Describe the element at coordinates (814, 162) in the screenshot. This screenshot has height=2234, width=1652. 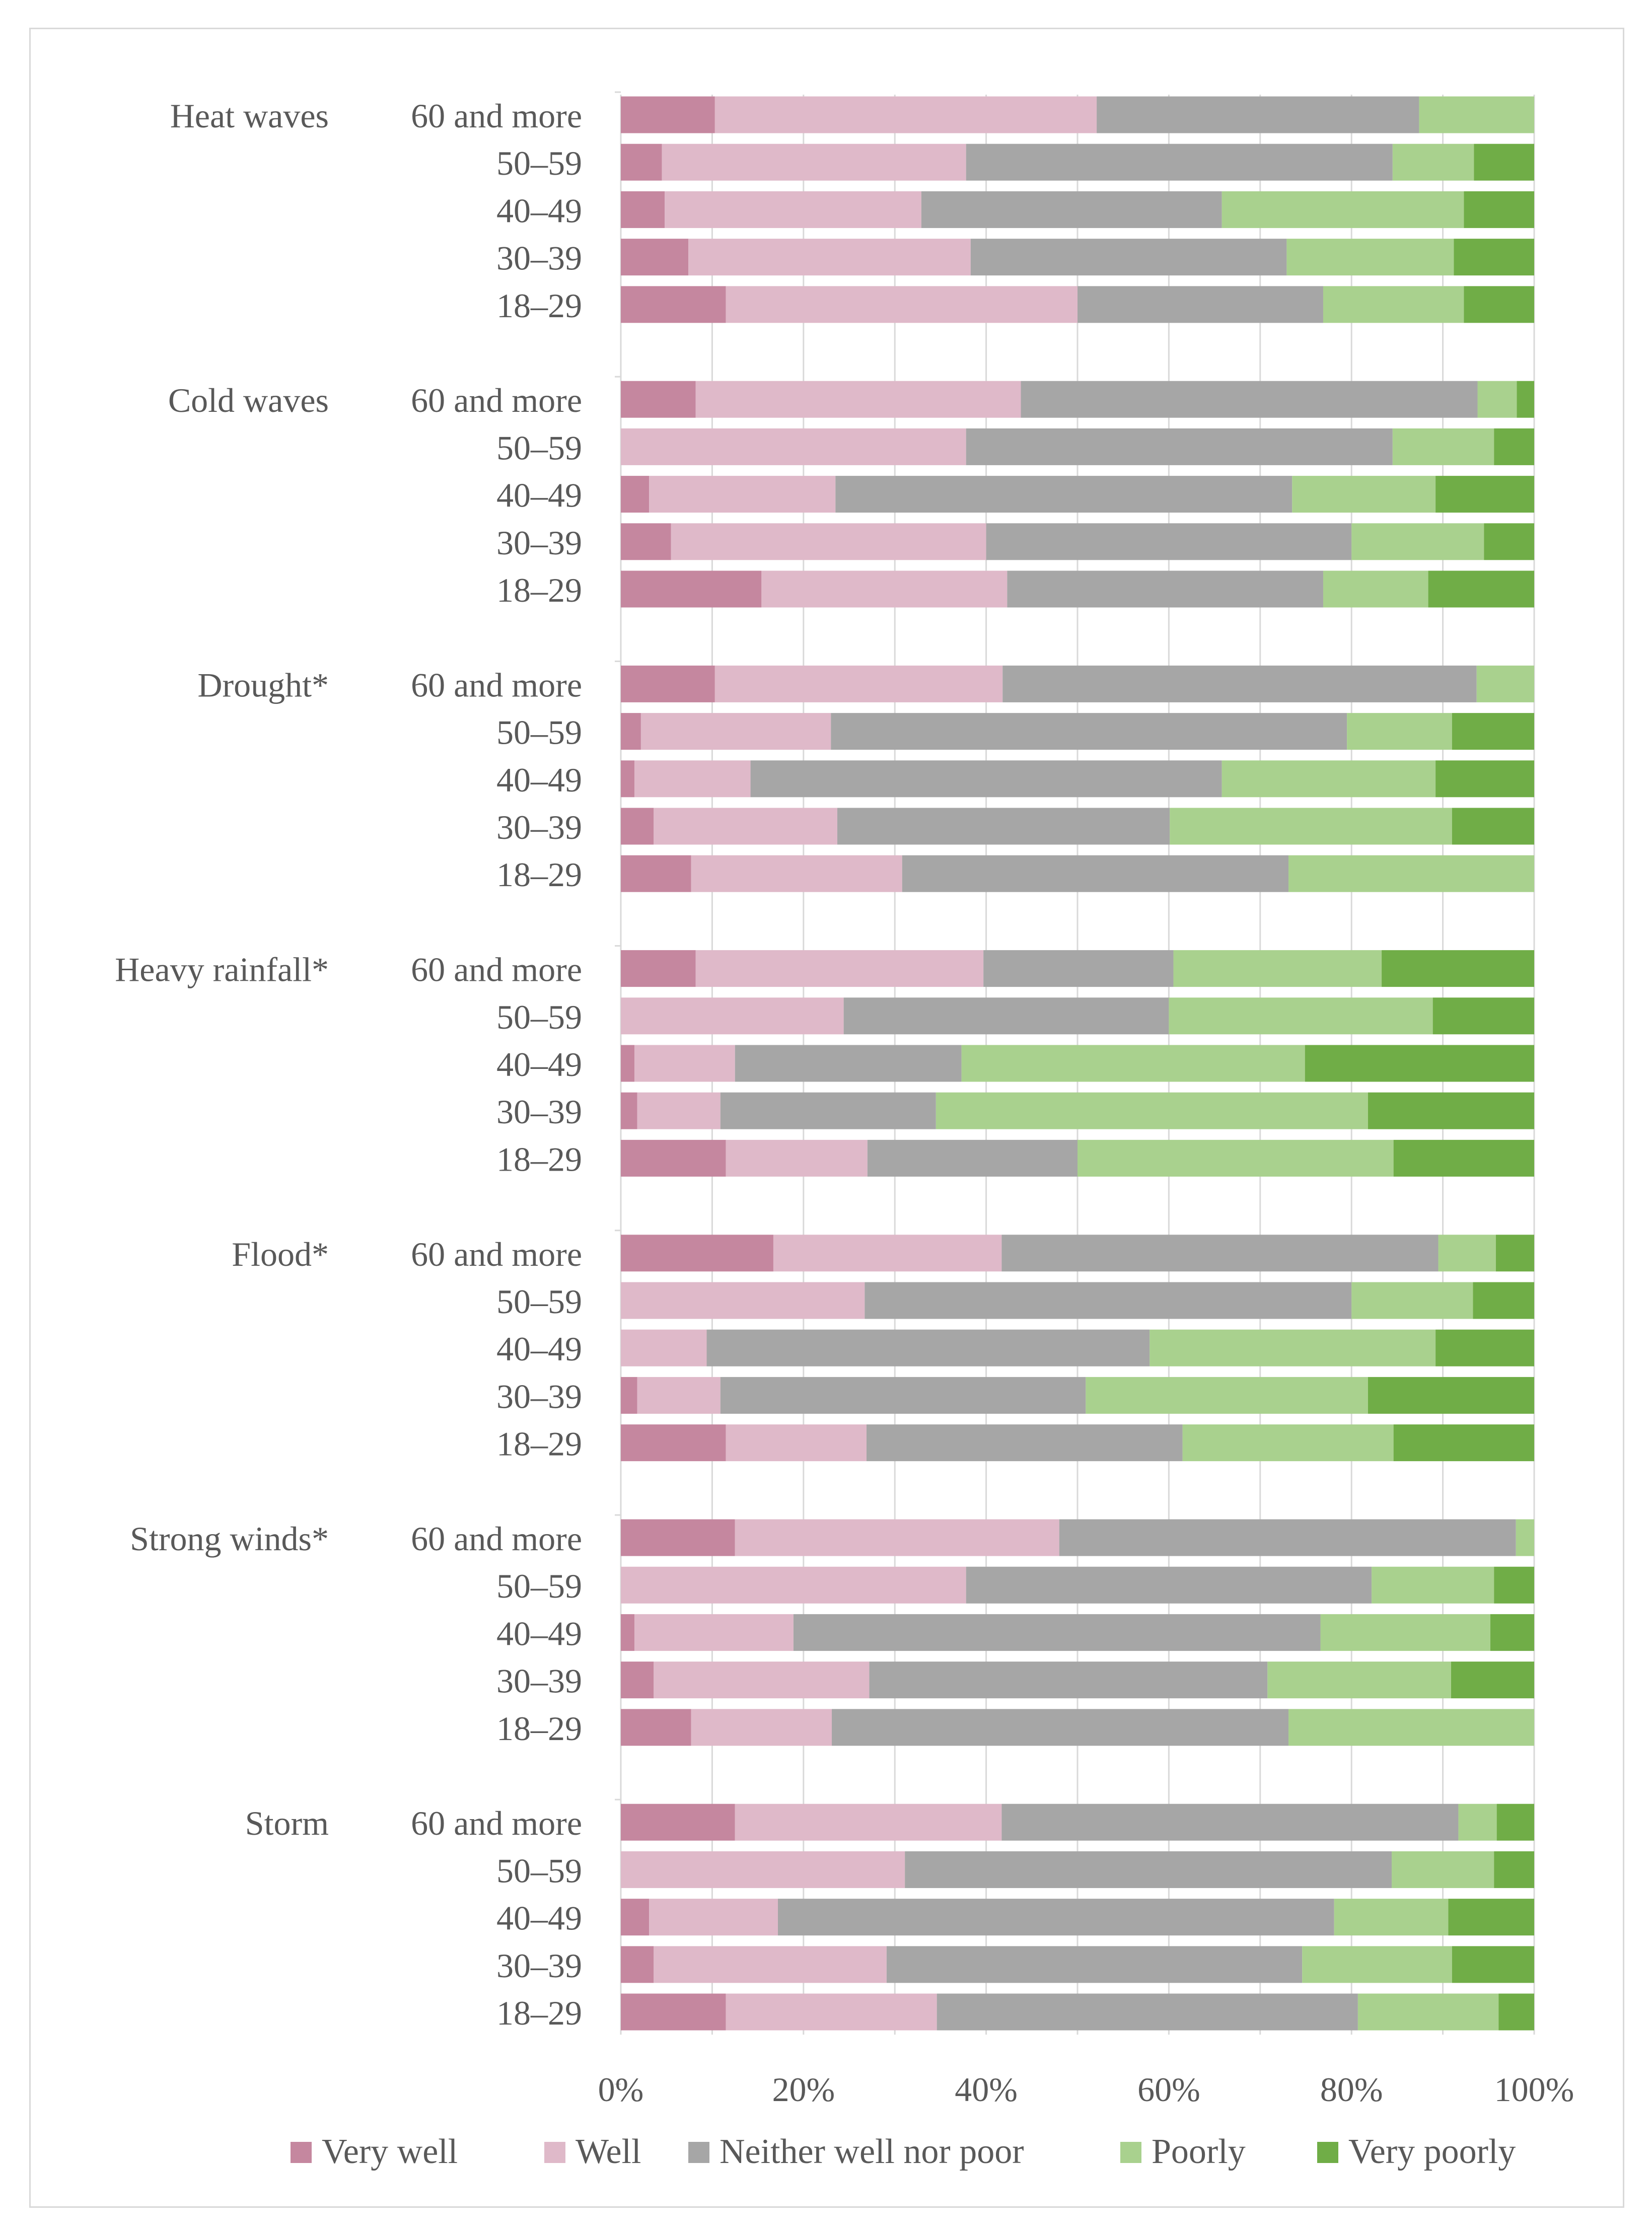
I see `bar-heat-waves-50-59-well` at that location.